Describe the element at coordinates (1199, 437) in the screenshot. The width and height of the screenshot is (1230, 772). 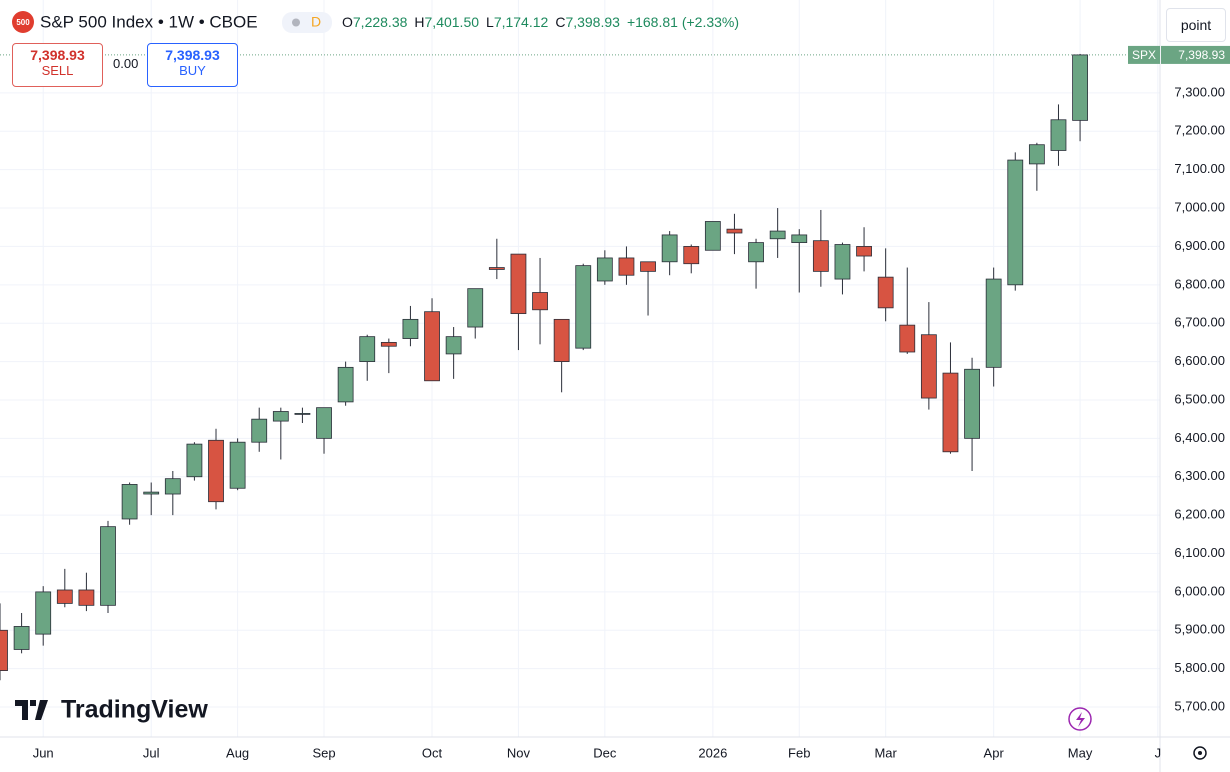
I see `y-tick-label: 6,400.00` at that location.